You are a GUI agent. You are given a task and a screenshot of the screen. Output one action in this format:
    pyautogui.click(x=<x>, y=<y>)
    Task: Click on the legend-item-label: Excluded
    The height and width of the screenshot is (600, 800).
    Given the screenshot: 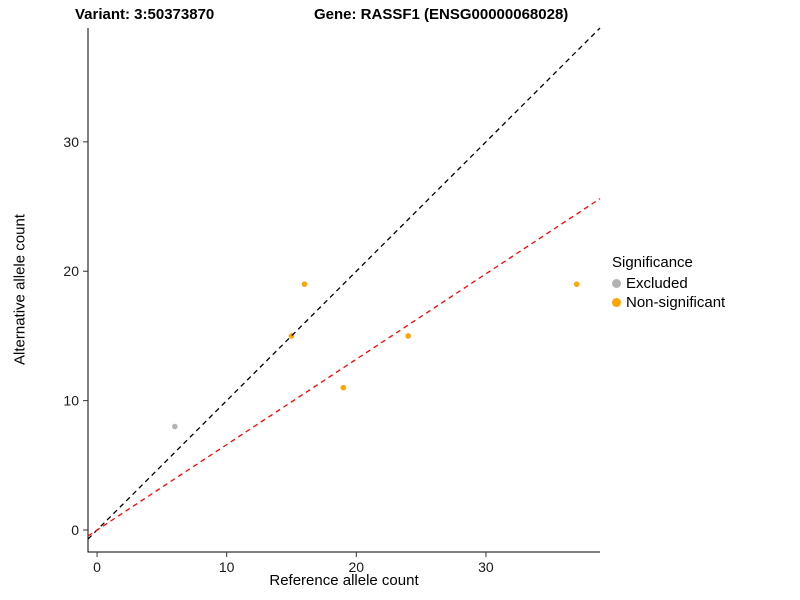 What is the action you would take?
    pyautogui.click(x=657, y=283)
    